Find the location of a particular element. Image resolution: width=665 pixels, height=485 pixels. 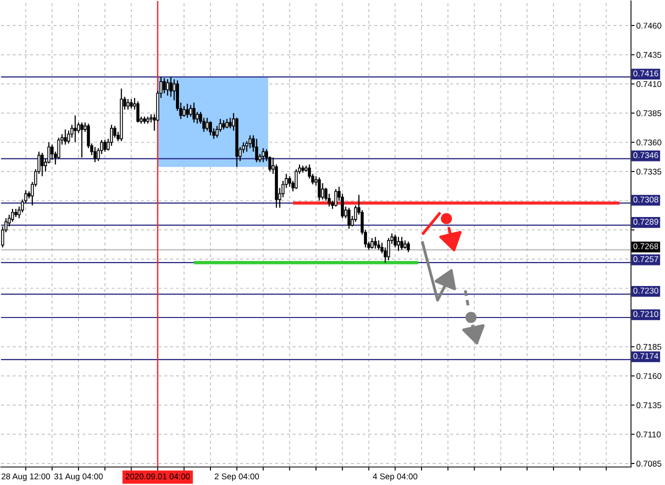

ref-line-label: 0.7210 is located at coordinates (645, 314).